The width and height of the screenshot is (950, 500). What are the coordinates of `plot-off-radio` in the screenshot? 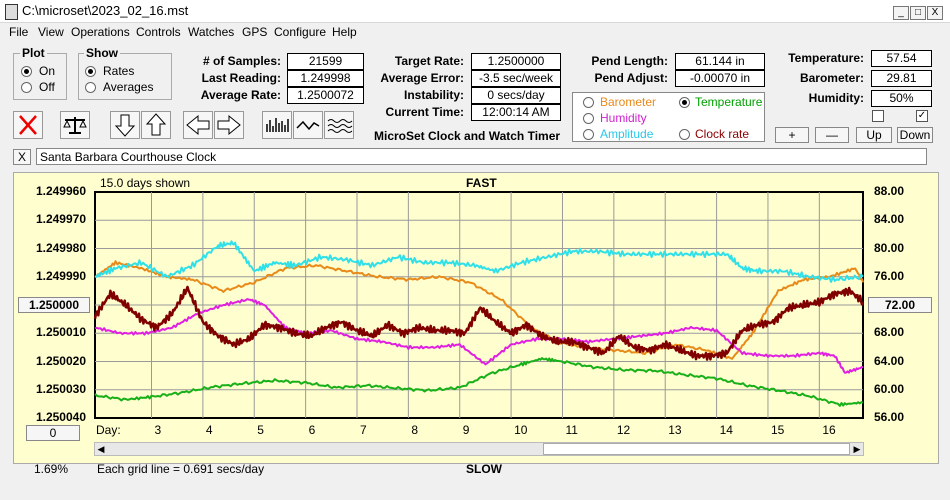 It's located at (26, 87).